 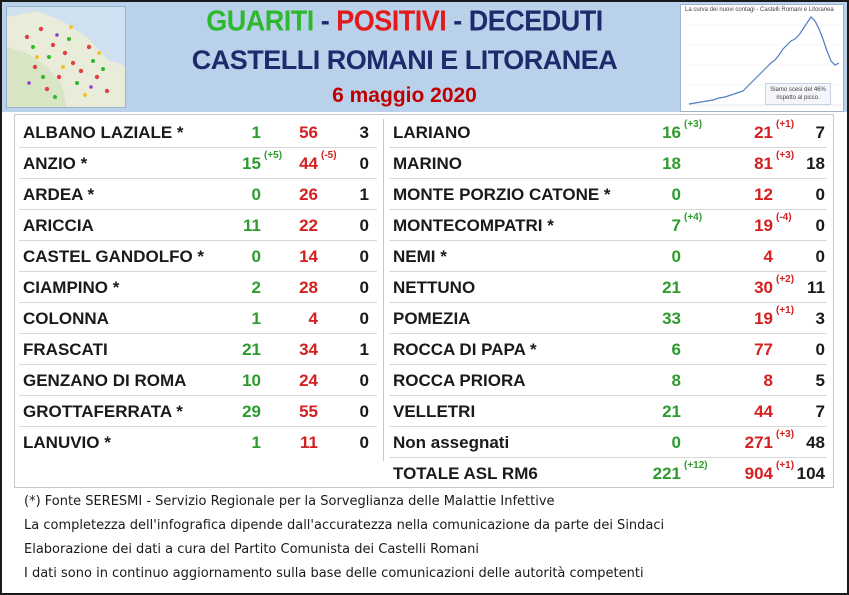 What do you see at coordinates (608, 225) in the screenshot?
I see `table-row: MONTECOMPATRI * 7 (+4) 19 (-4) 0` at bounding box center [608, 225].